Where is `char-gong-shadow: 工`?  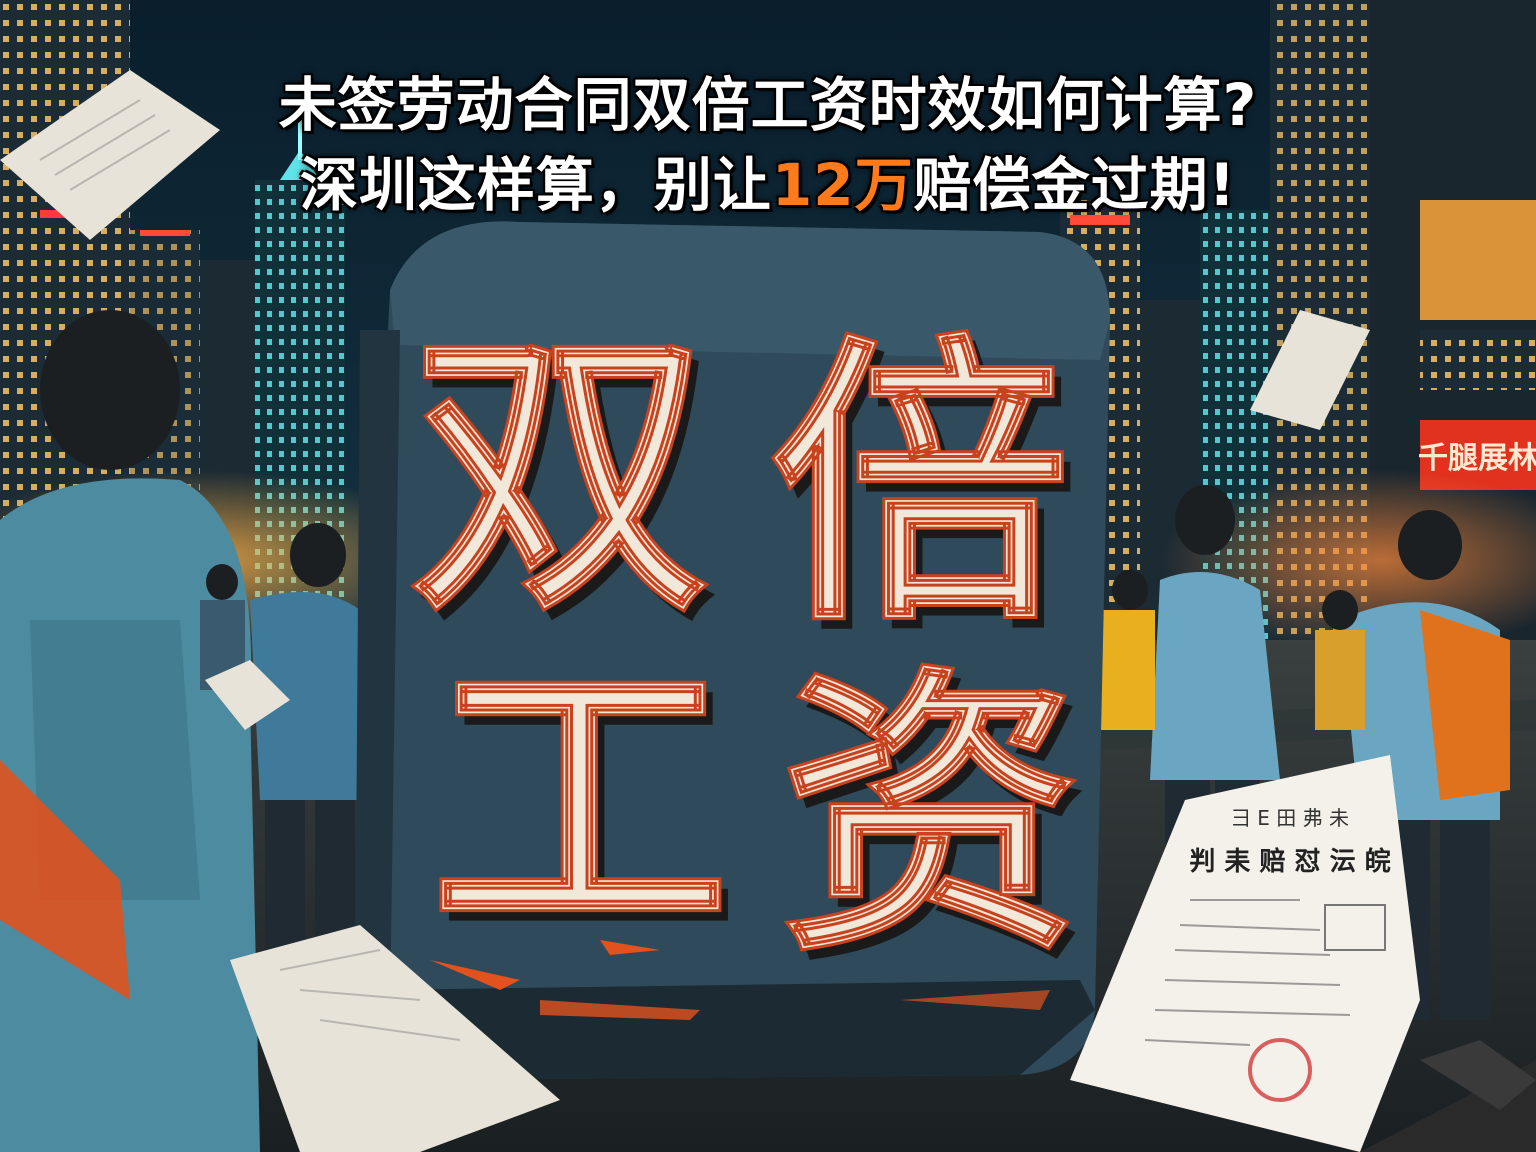
char-gong-shadow: 工 is located at coordinates (588, 811).